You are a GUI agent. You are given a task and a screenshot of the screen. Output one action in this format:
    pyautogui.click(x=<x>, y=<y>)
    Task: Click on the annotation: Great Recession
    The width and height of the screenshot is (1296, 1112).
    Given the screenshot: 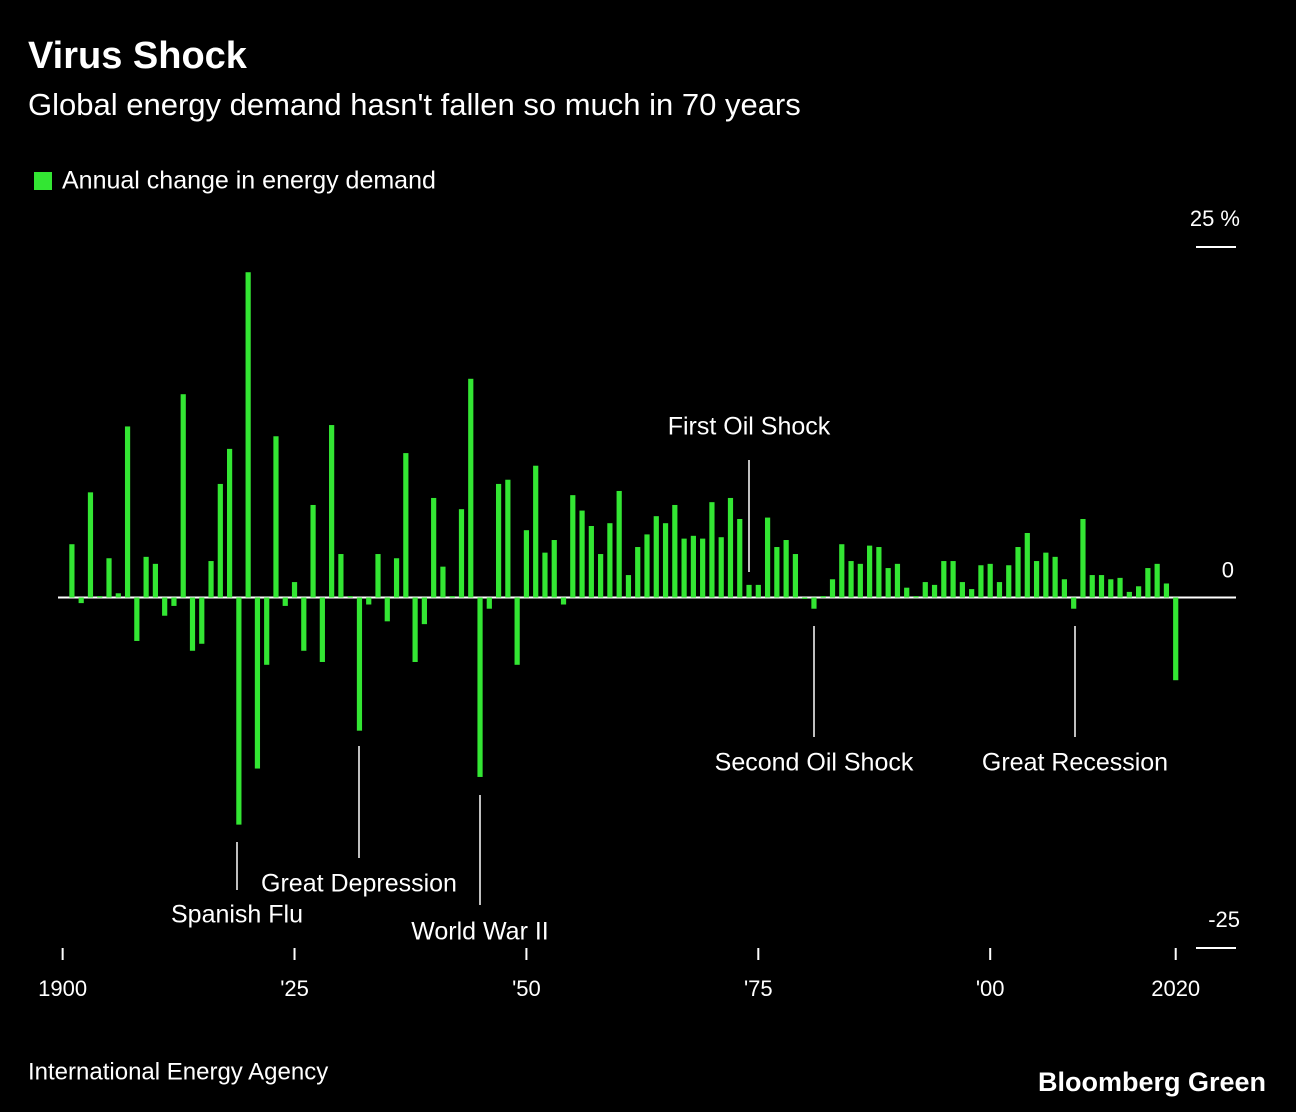 What is the action you would take?
    pyautogui.click(x=1075, y=763)
    